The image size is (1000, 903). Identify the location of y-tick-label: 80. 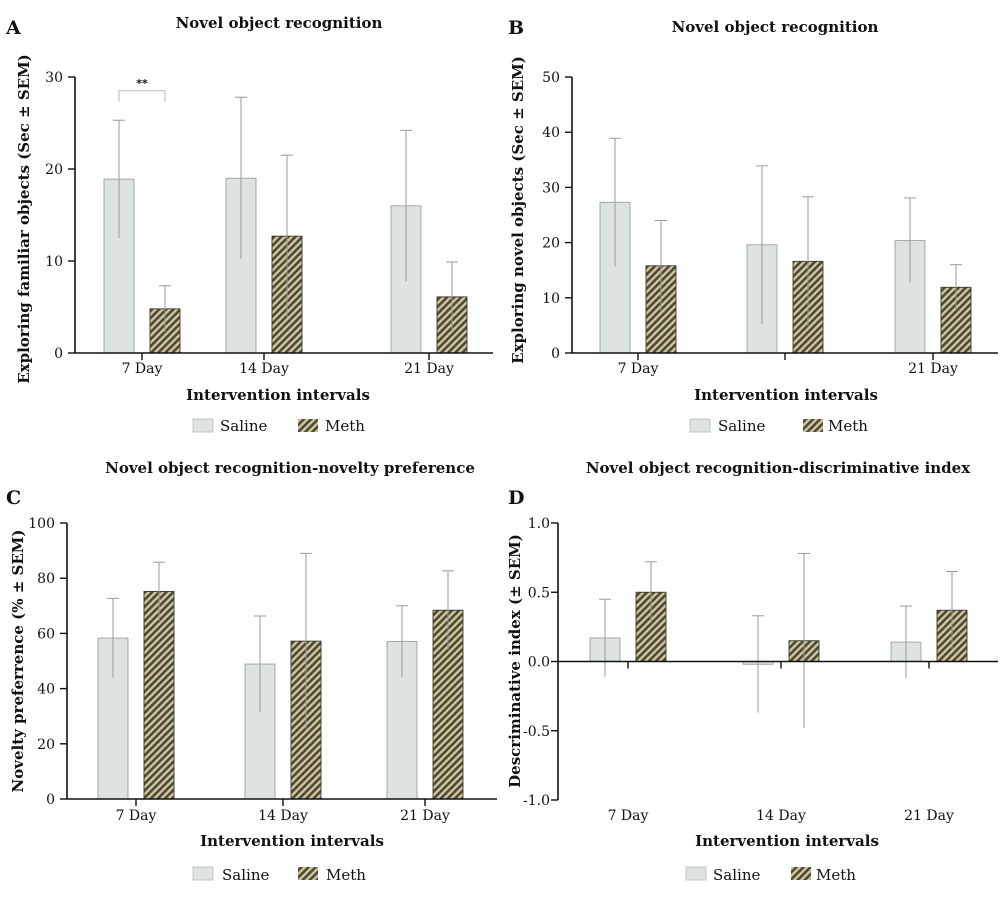
(46, 579).